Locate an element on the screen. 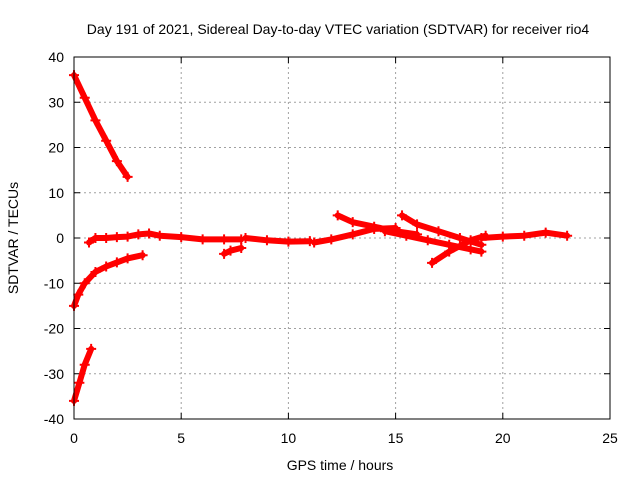 This screenshot has height=480, width=640. x-axis-label: GPS time / hours is located at coordinates (340, 465).